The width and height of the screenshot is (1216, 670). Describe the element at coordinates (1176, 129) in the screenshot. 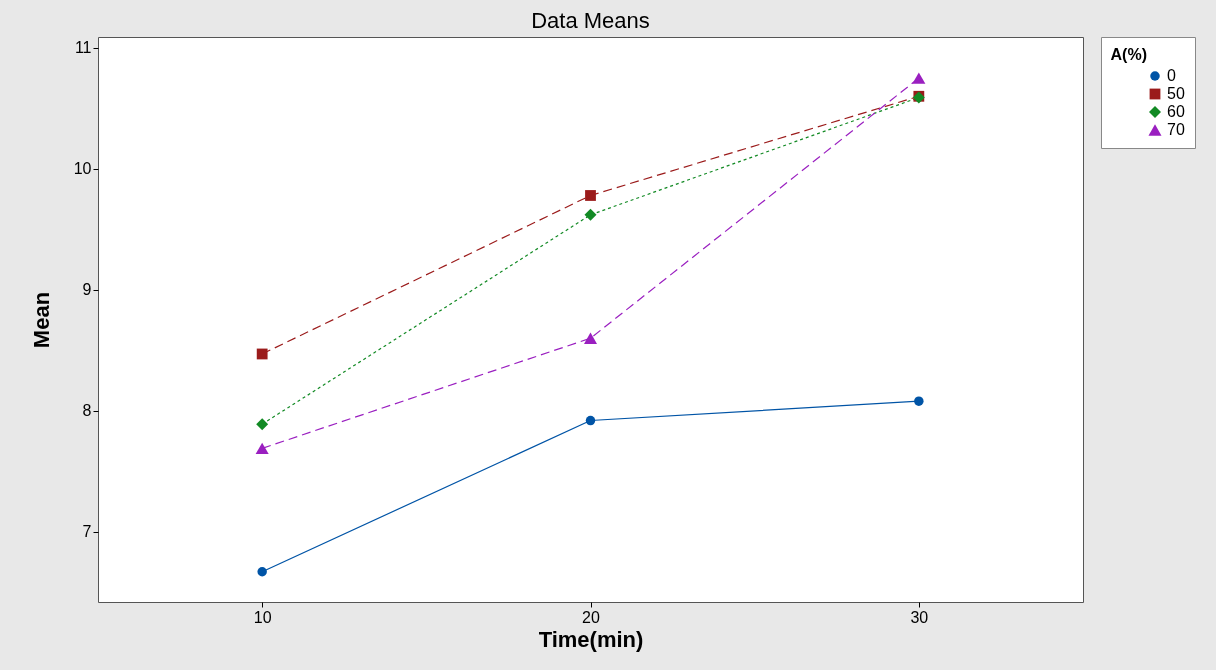

I see `legend-label: 70` at that location.